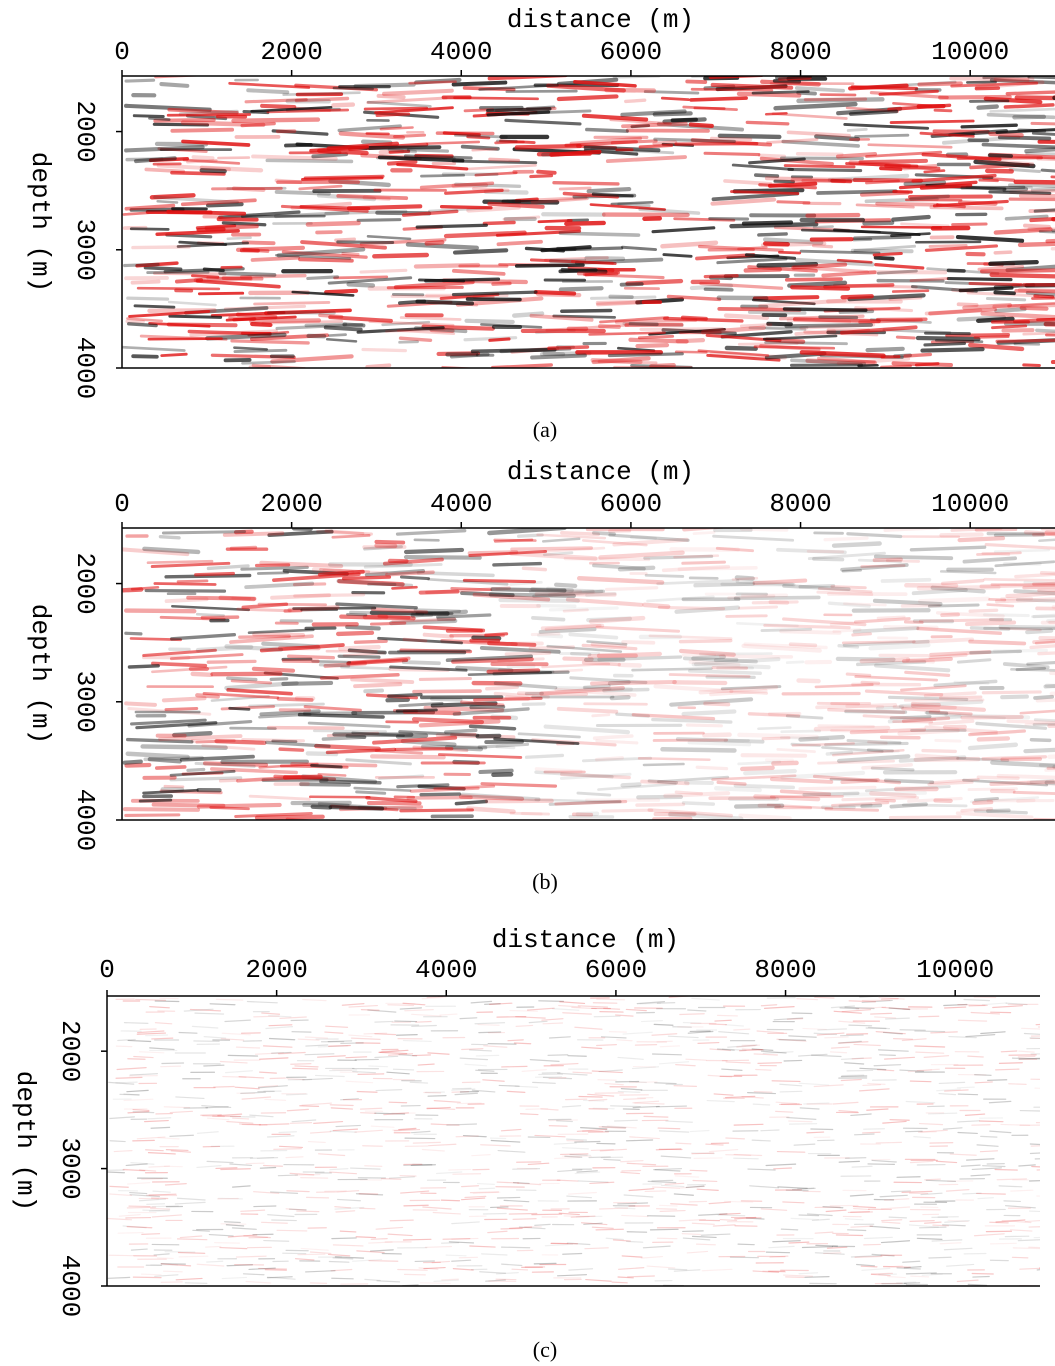 This screenshot has width=1055, height=1366. Describe the element at coordinates (85, 702) in the screenshot. I see `y-tick-label: 3000` at that location.